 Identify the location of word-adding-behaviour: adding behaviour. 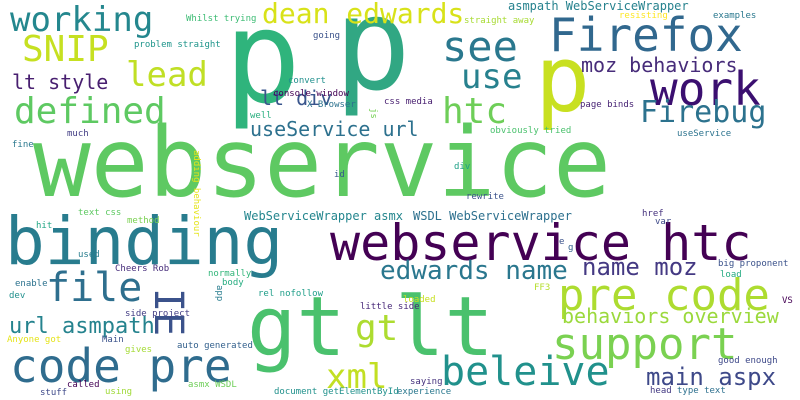
(196, 193).